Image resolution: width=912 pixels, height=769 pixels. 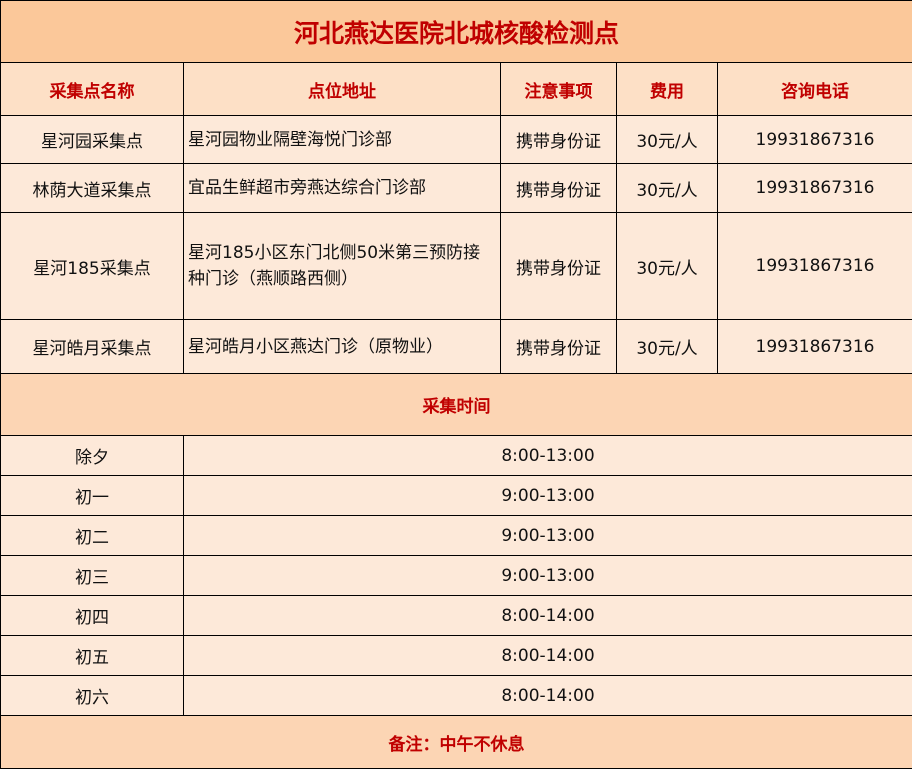 I want to click on header-address: 点位地址, so click(x=342, y=89).